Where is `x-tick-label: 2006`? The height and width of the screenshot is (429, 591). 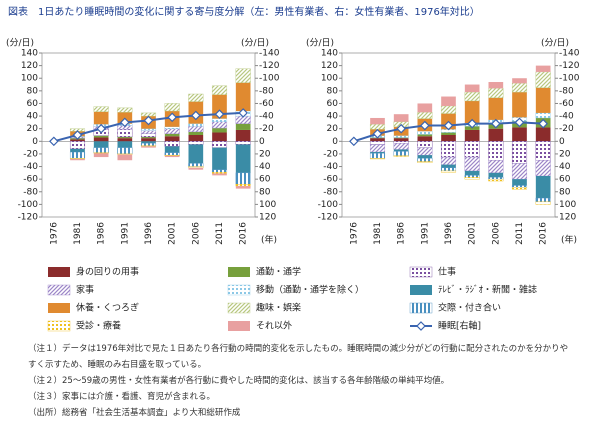
x-tick-label: 2006 is located at coordinates (196, 233).